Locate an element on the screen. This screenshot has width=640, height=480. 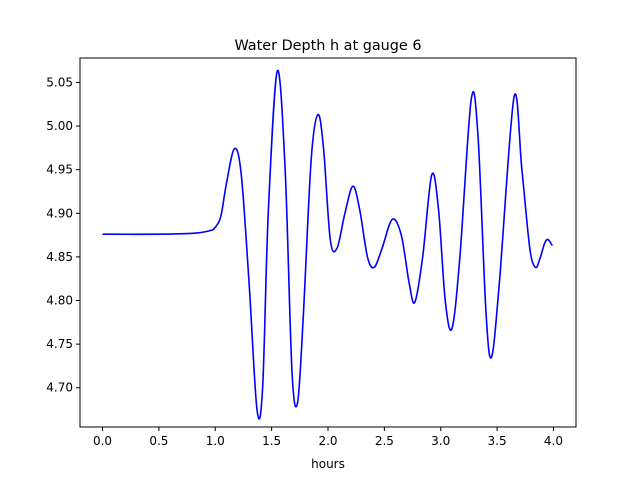
x-axis-ticks: 0.0 0.5 1.0 1.5 2.0 2.5 3.0 3.5 4.0 is located at coordinates (328, 437).